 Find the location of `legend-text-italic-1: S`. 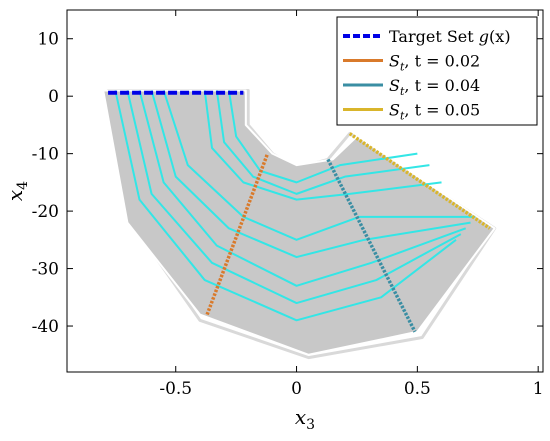

legend-text-italic-1: S is located at coordinates (394, 61).